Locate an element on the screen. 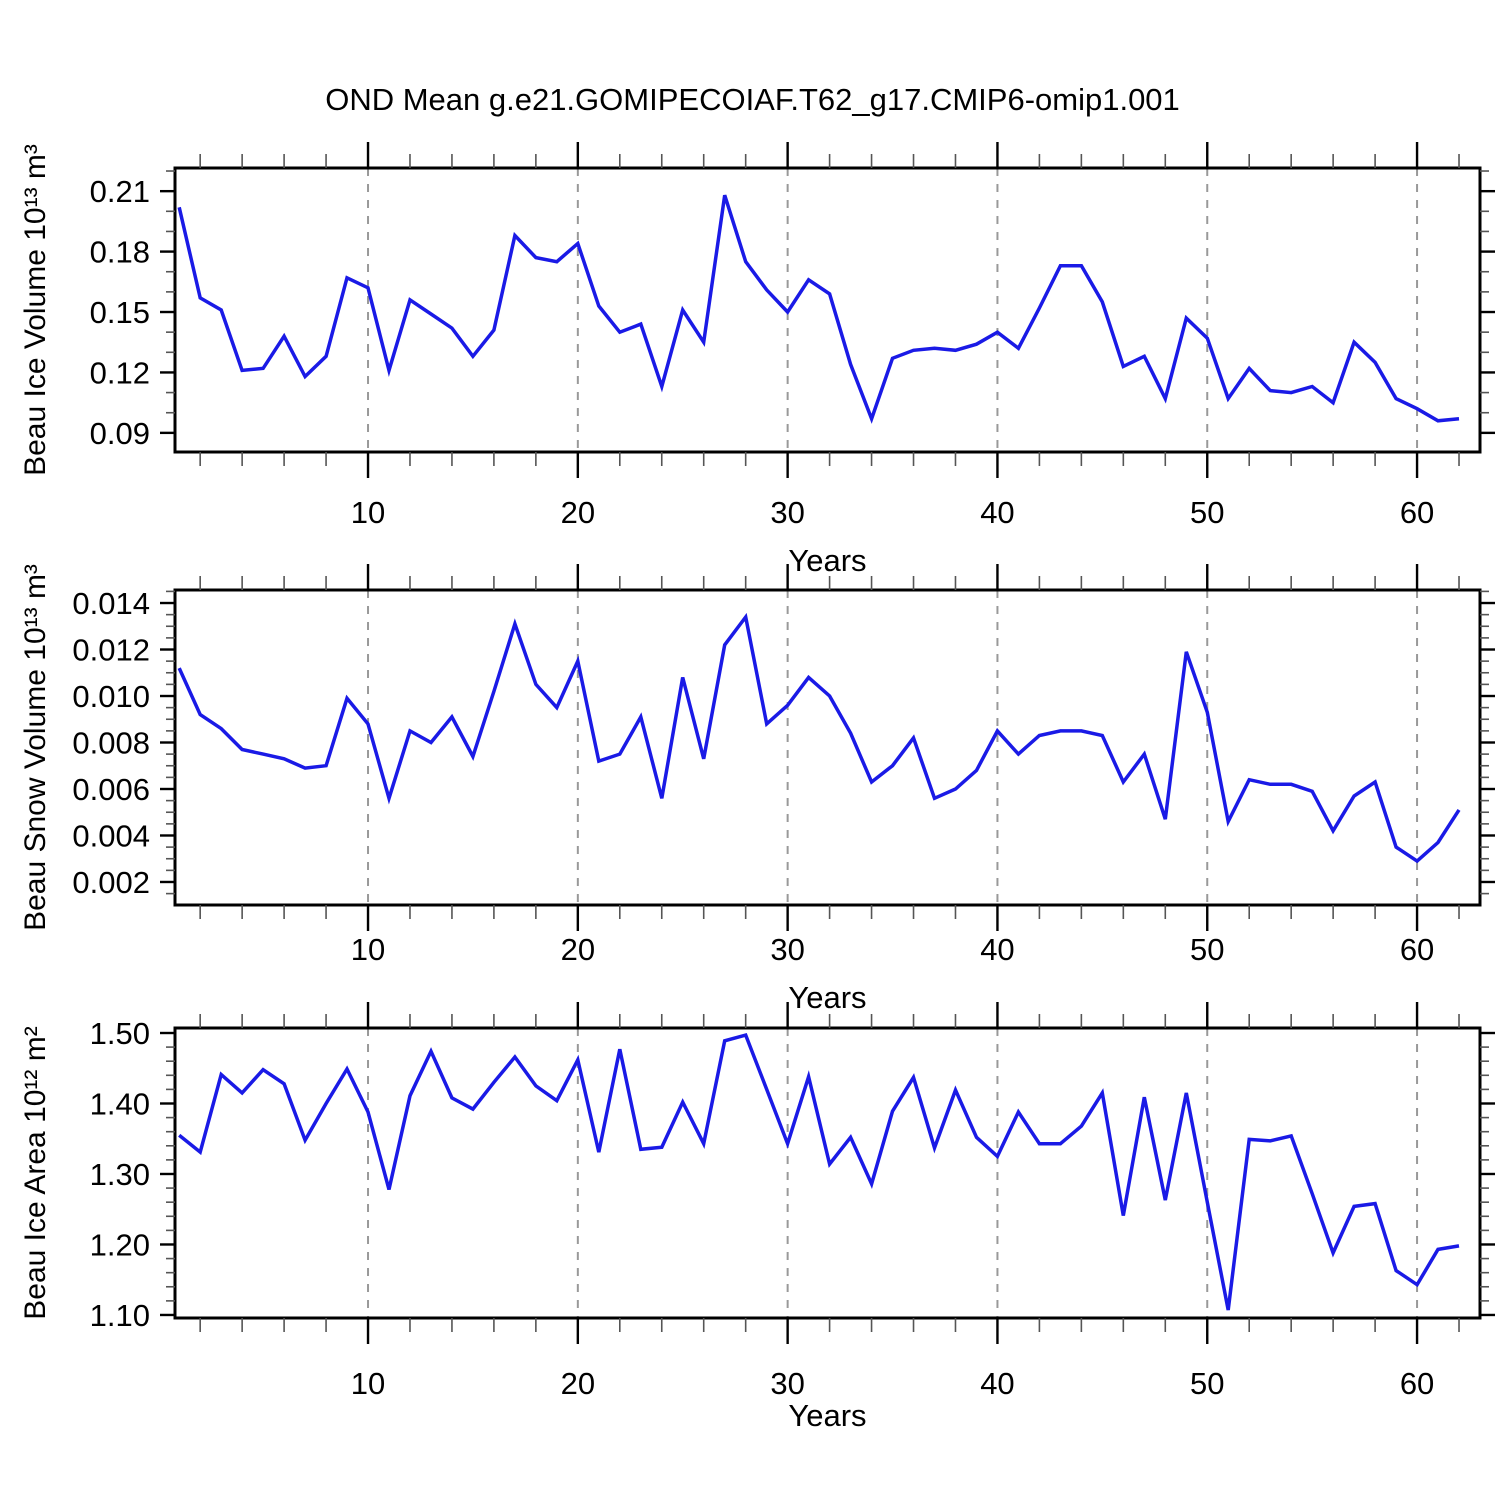  y-tick-label: 0.09 is located at coordinates (120, 433).